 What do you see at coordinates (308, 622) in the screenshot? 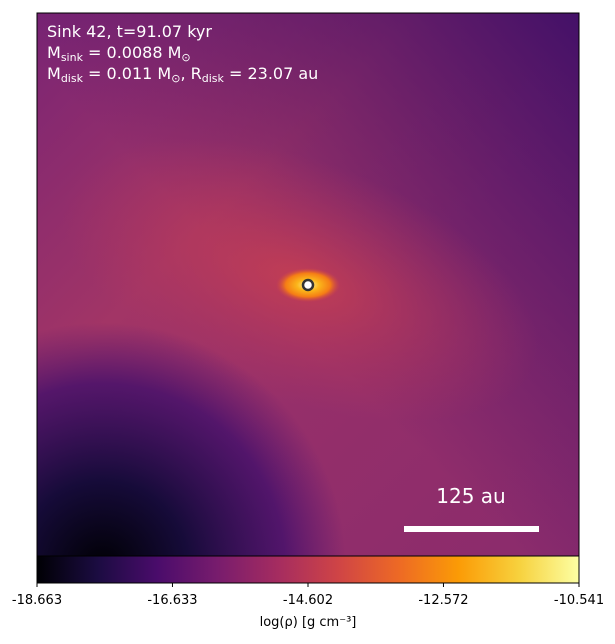
I see `colorbar-label: log(ρ) [g cm⁻³]` at bounding box center [308, 622].